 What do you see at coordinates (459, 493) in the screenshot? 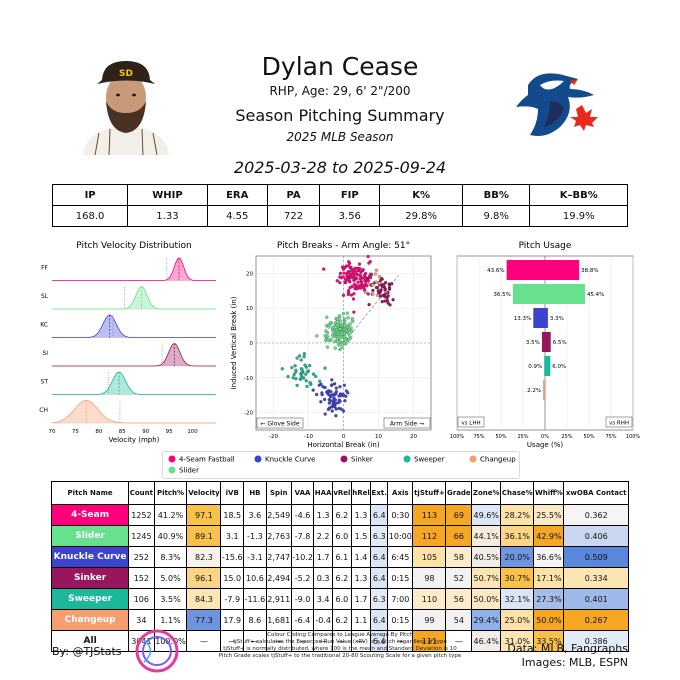
I see `pitch-table-header: Grade` at bounding box center [459, 493].